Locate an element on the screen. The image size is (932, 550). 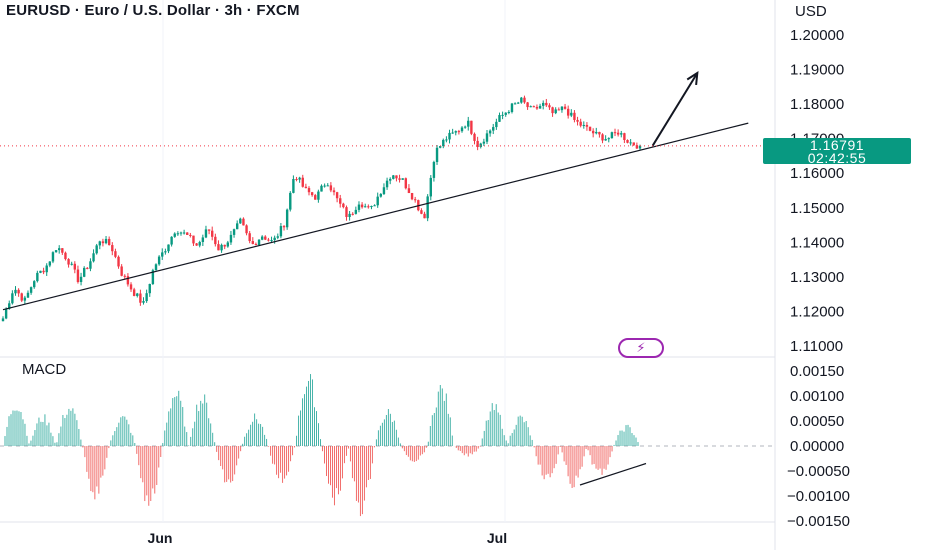
time-tick-label: Jul is located at coordinates (497, 538).